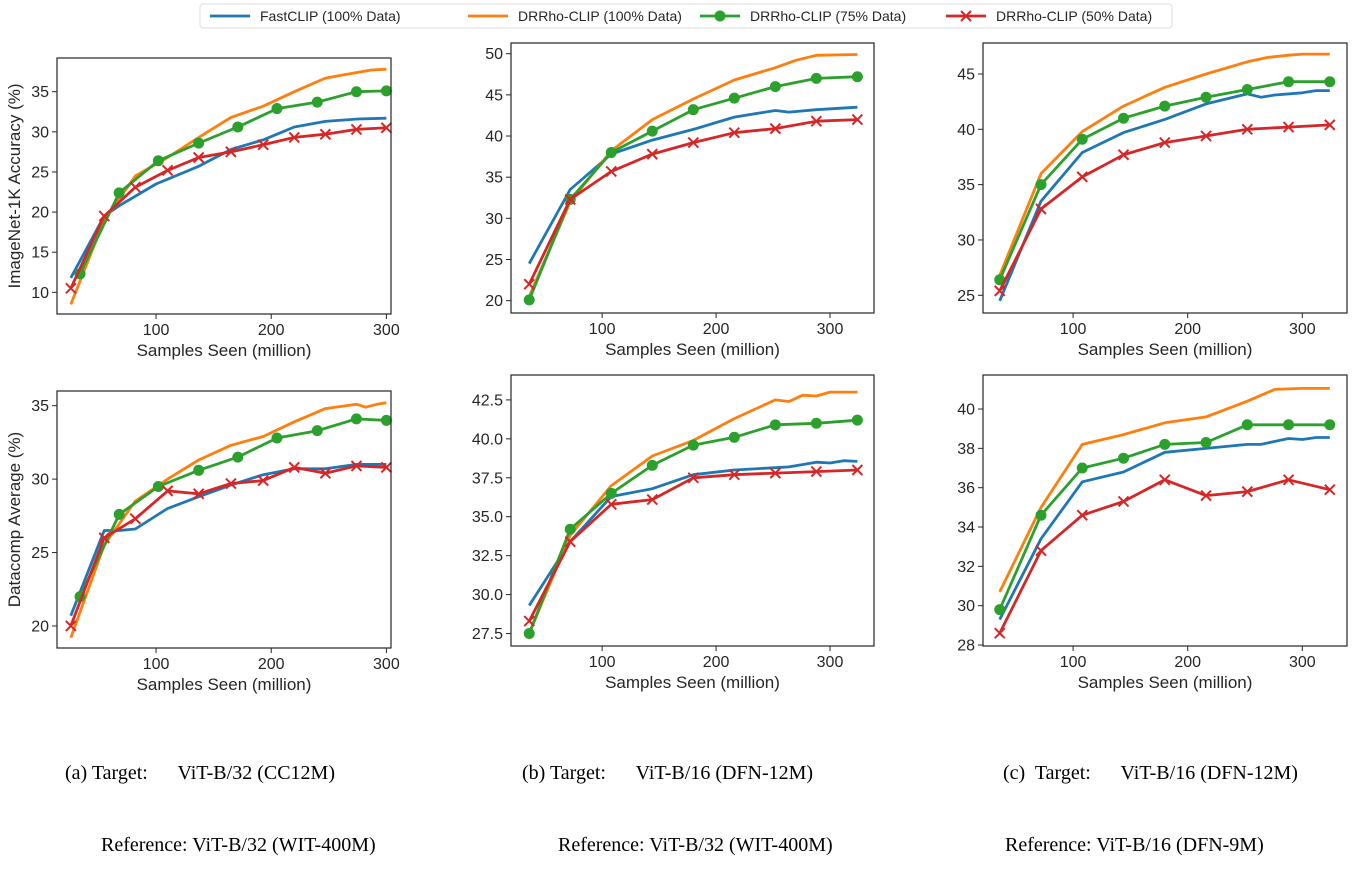 Image resolution: width=1352 pixels, height=881 pixels. I want to click on y-tick-label: 40, so click(966, 410).